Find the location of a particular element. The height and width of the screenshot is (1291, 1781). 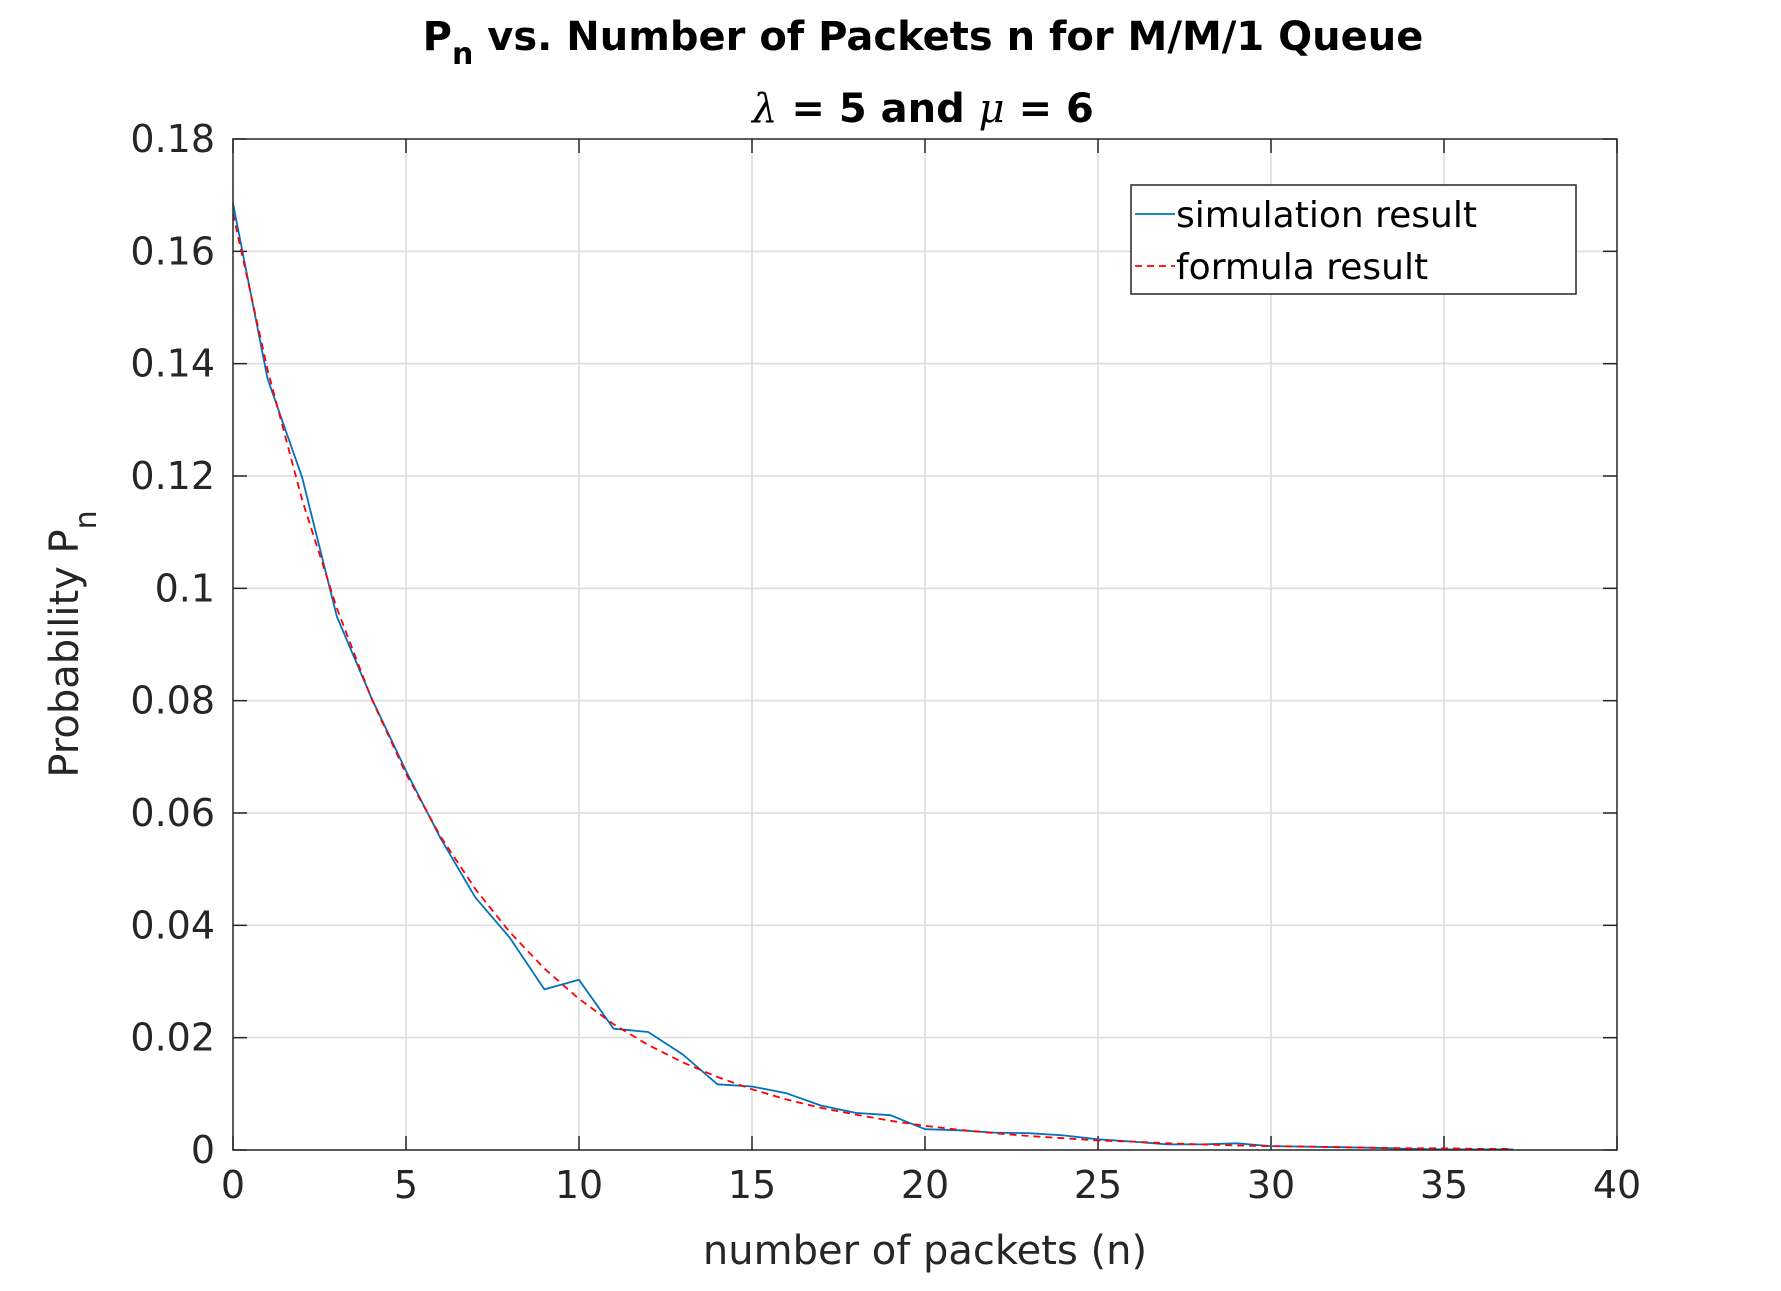

legend-label-simulation: simulation result is located at coordinates (1326, 215).